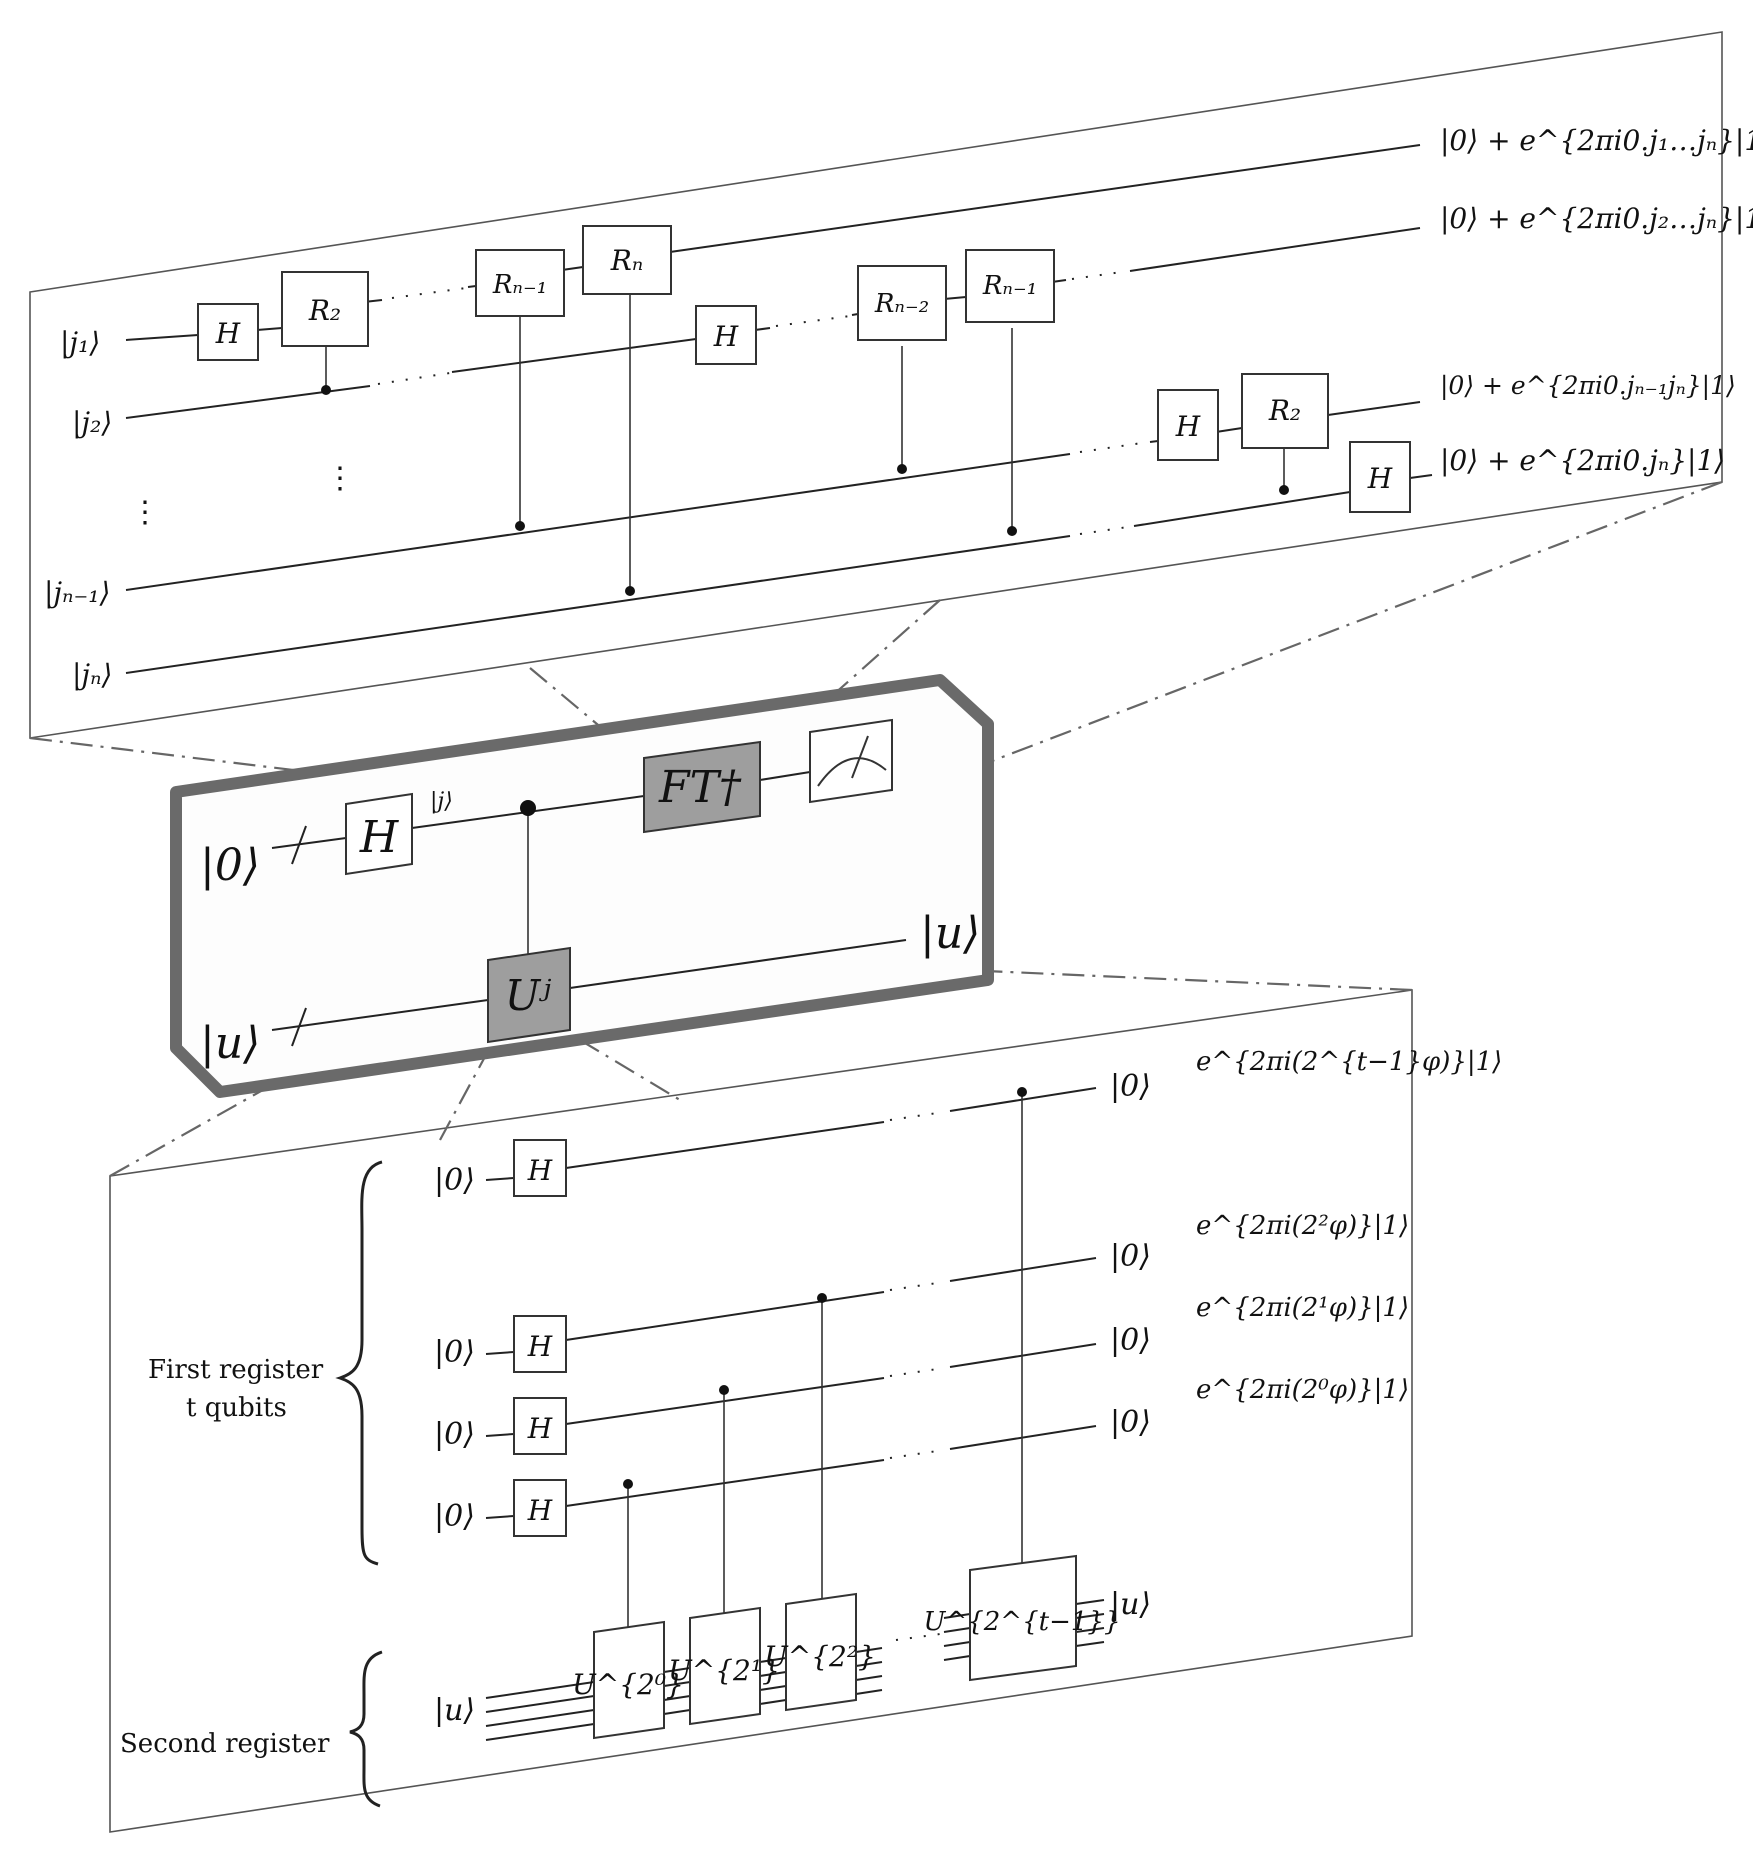 Image resolution: width=1753 pixels, height=1871 pixels. Describe the element at coordinates (454, 1516) in the screenshot. I see `phase-input-4: |0⟩` at that location.